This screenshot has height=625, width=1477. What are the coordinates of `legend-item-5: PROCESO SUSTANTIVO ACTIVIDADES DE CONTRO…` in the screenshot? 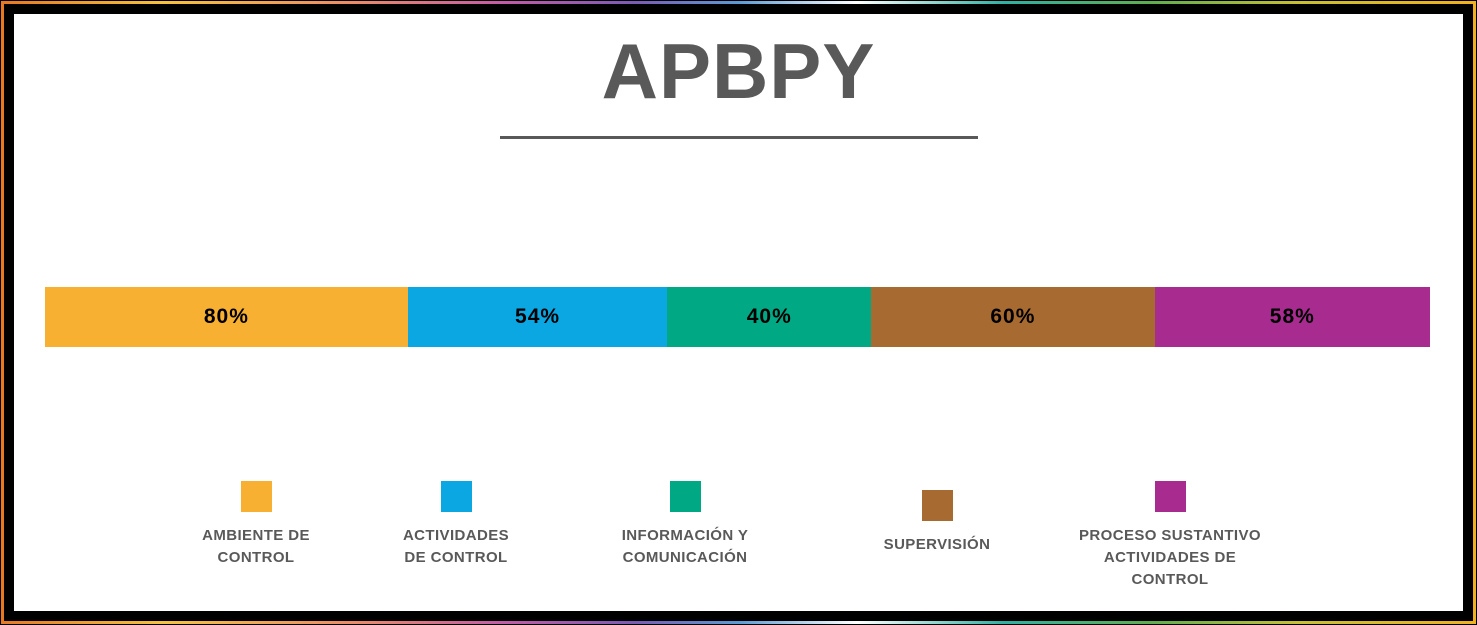 It's located at (1170, 535).